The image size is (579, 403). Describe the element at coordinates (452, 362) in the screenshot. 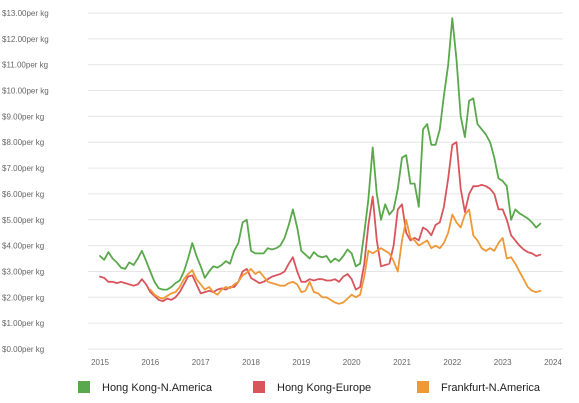

I see `x-tick-label: 2022` at that location.